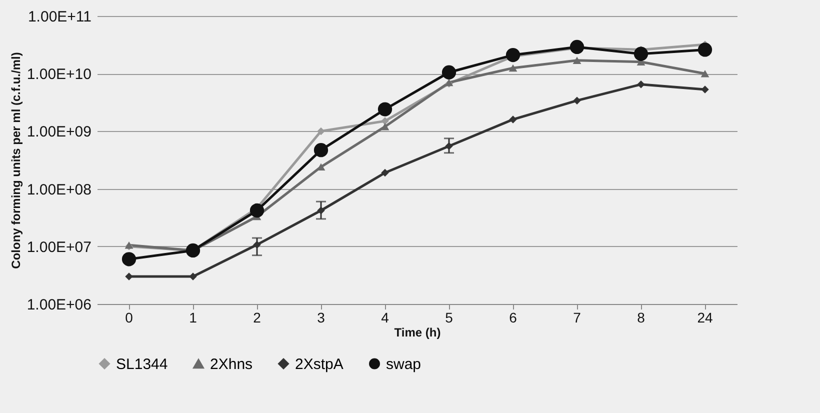  Describe the element at coordinates (59, 132) in the screenshot. I see `y-tick-label: 1.00E+09` at that location.